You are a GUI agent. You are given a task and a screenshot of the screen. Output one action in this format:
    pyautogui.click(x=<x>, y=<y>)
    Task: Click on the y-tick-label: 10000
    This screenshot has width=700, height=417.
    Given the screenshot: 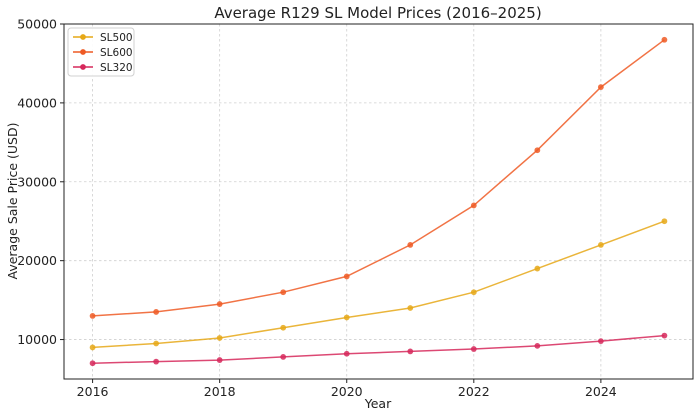 What is the action you would take?
    pyautogui.click(x=37, y=339)
    